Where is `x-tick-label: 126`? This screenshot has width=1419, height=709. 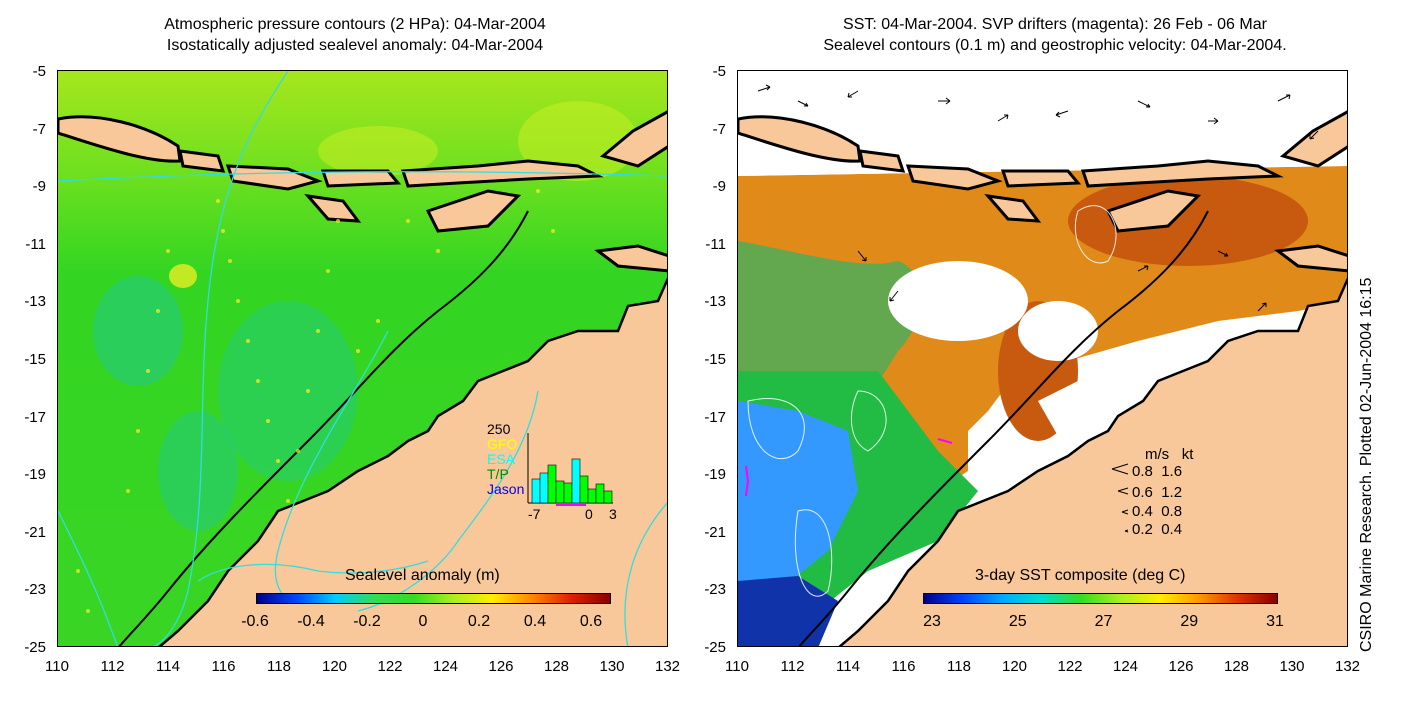
x-tick-label: 126 is located at coordinates (501, 666).